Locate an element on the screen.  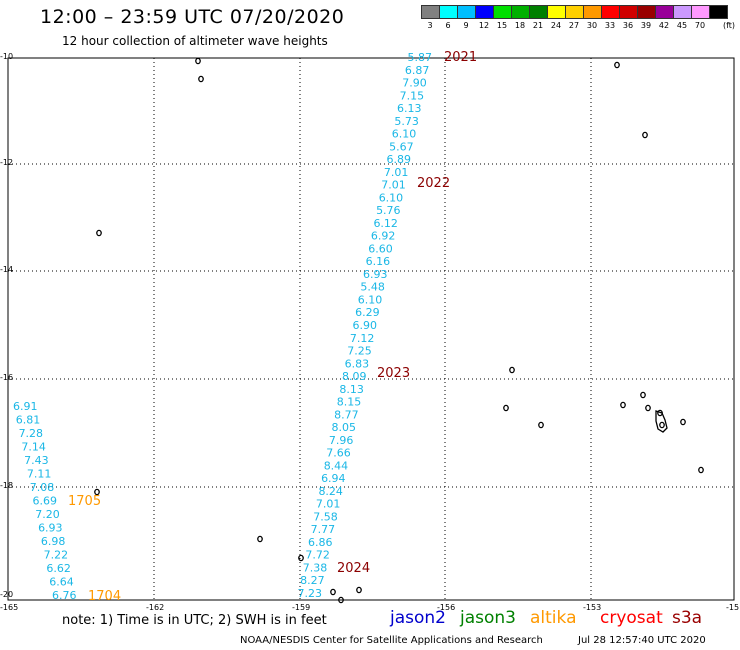
satellite-legend-jason3: jason3 is located at coordinates (488, 618).